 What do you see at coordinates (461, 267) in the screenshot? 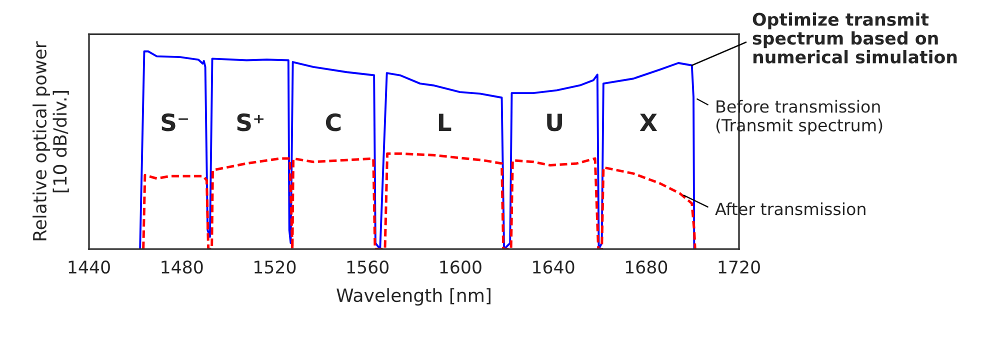
I see `x-tick-label: 1600` at bounding box center [461, 267].